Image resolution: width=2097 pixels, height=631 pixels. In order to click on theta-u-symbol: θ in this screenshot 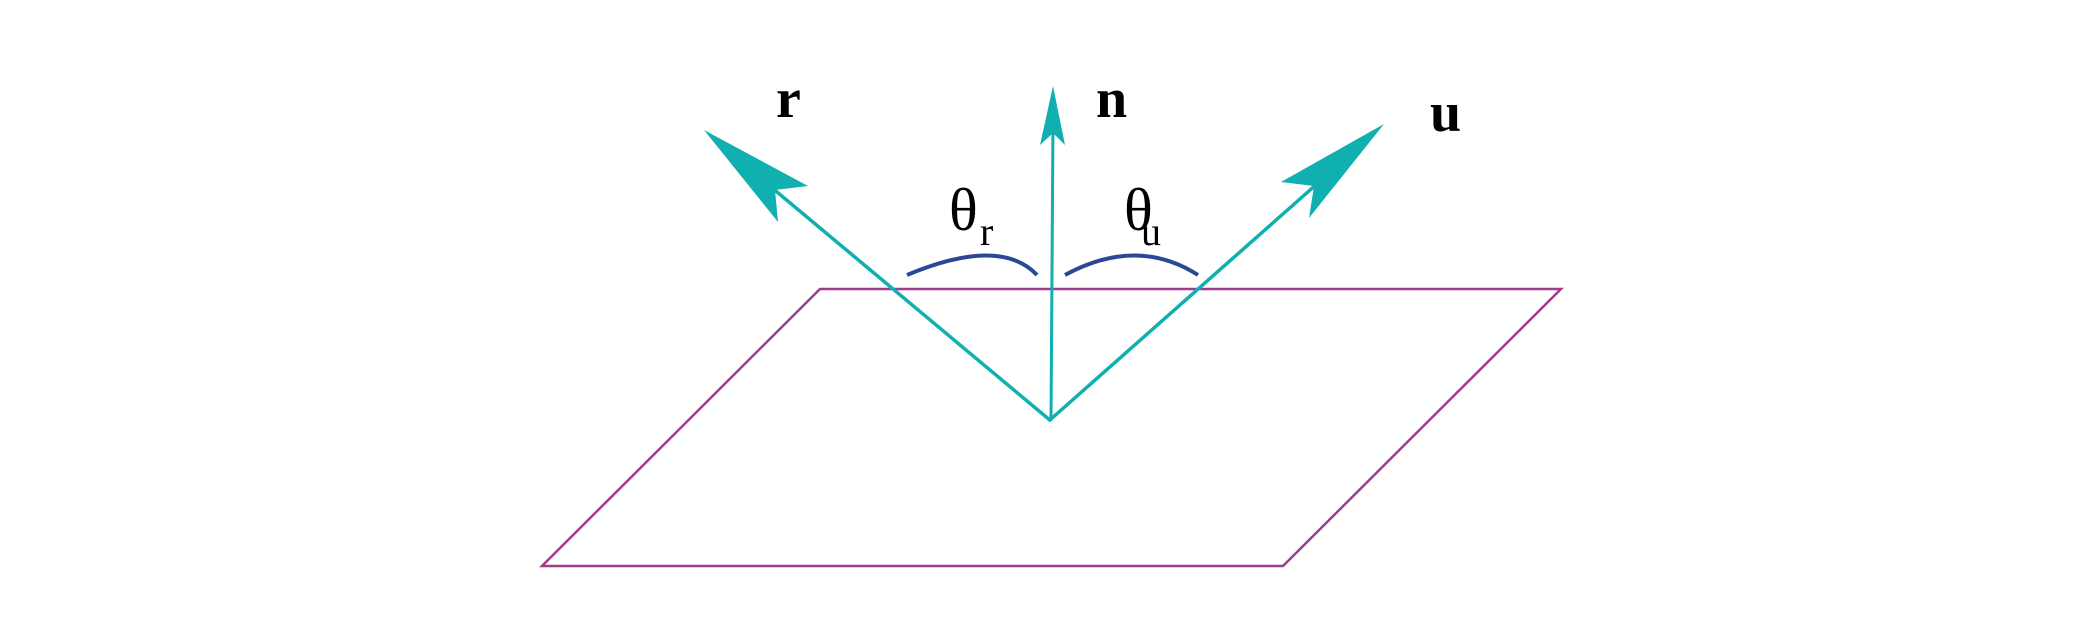, I will do `click(1138, 210)`.